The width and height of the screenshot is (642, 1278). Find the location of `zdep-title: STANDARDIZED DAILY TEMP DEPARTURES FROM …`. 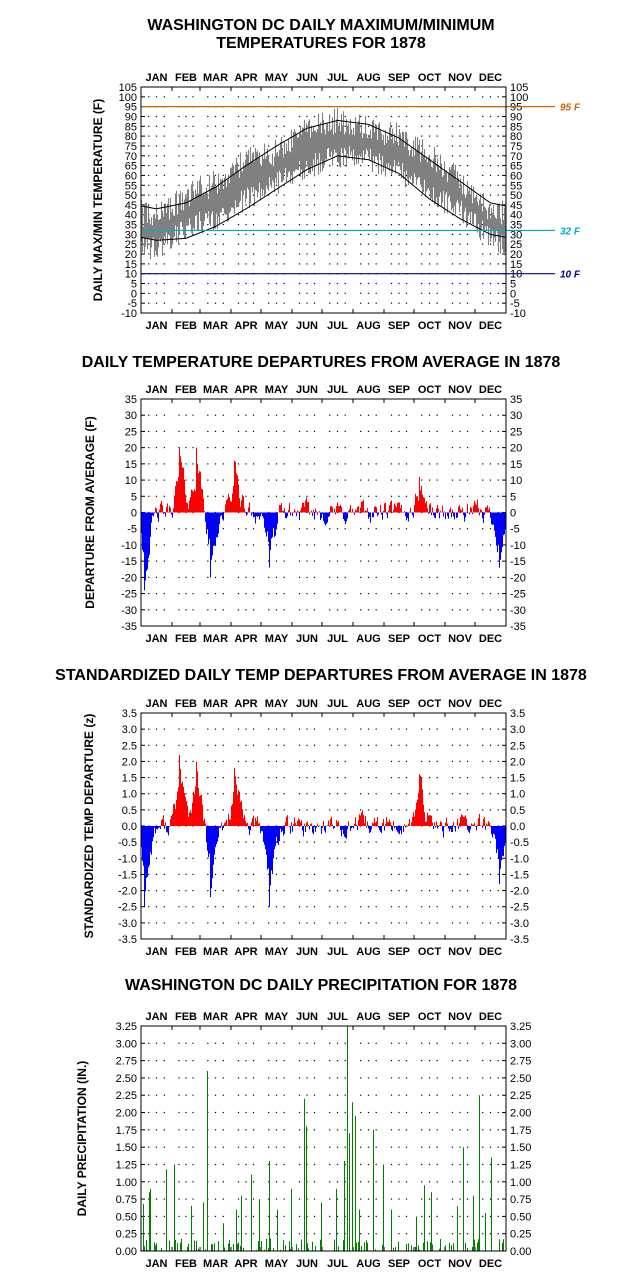

zdep-title: STANDARDIZED DAILY TEMP DEPARTURES FROM … is located at coordinates (321, 675).